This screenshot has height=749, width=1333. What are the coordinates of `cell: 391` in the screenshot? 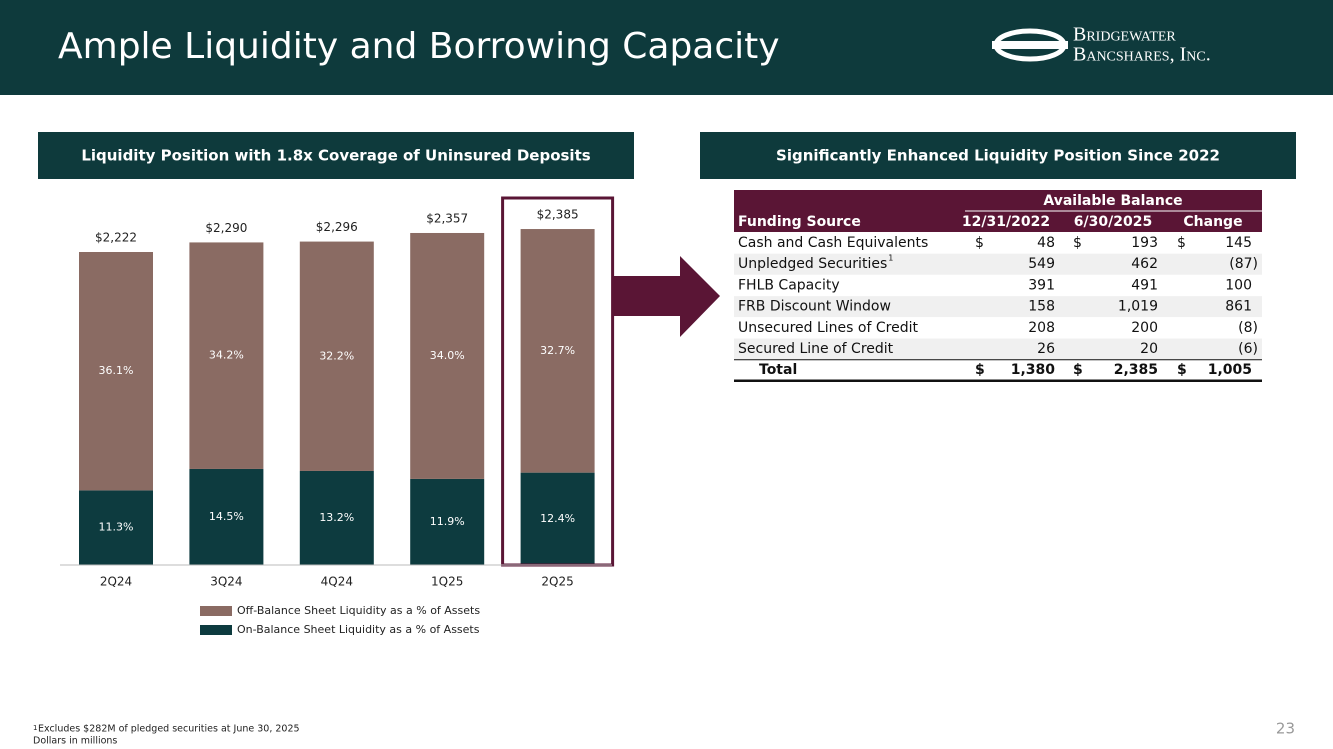 It's located at (1041, 285).